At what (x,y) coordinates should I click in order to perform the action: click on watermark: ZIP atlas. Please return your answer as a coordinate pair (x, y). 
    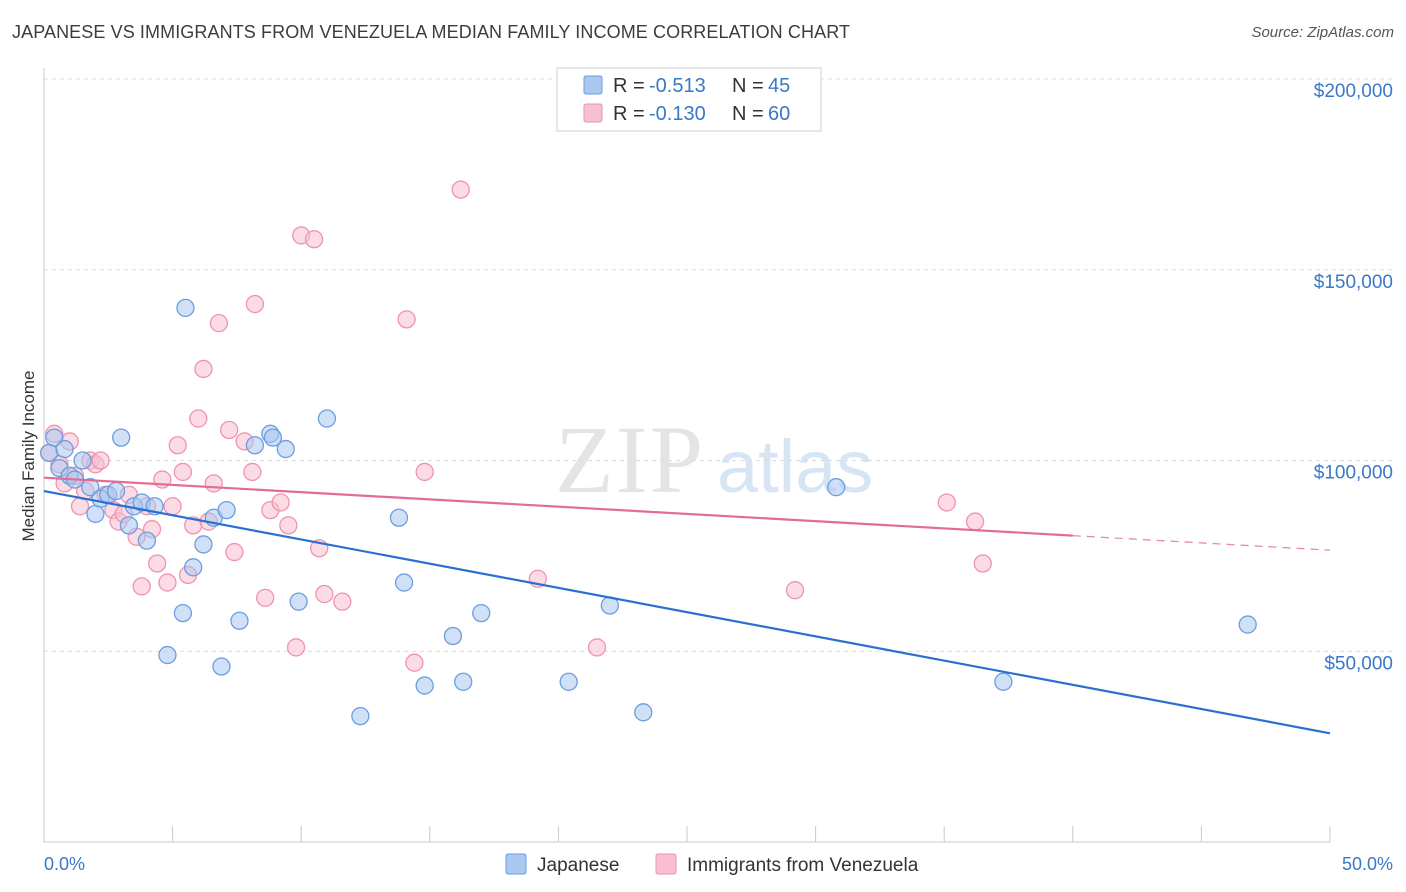
    Looking at the image, I should click on (714, 459).